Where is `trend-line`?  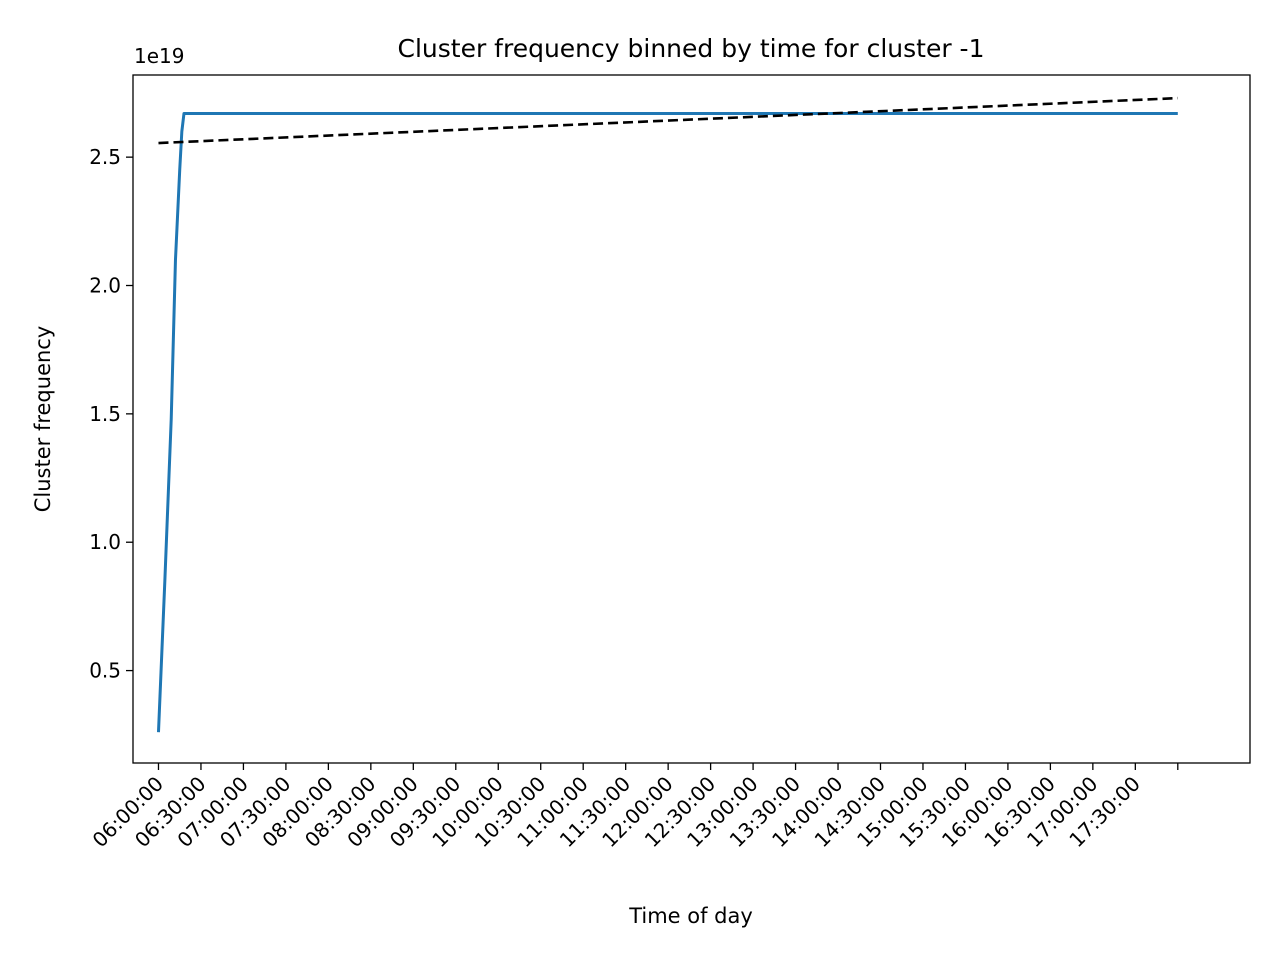 trend-line is located at coordinates (668, 120).